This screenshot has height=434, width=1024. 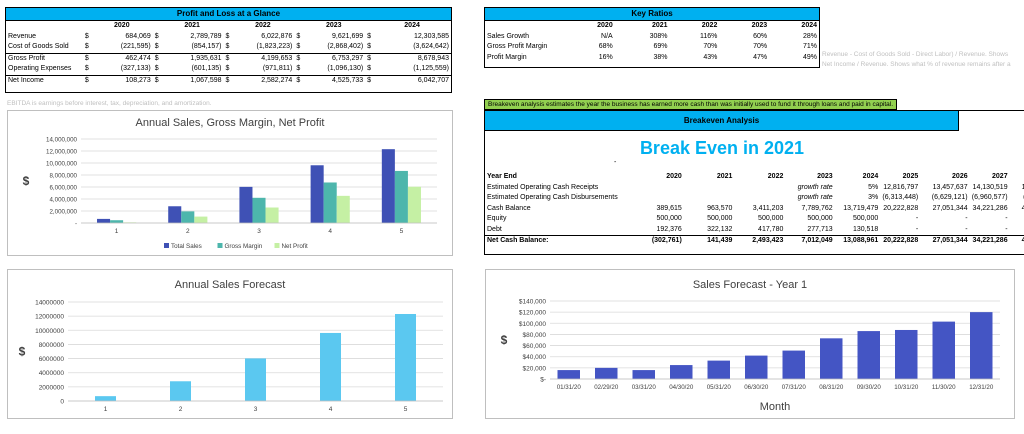 I want to click on chart1-ylabel: $, so click(x=26, y=181).